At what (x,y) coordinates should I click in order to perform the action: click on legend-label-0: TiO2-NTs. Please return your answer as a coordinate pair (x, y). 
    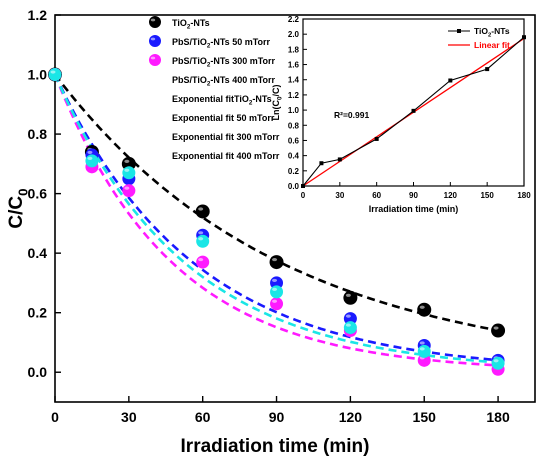
    Looking at the image, I should click on (191, 24).